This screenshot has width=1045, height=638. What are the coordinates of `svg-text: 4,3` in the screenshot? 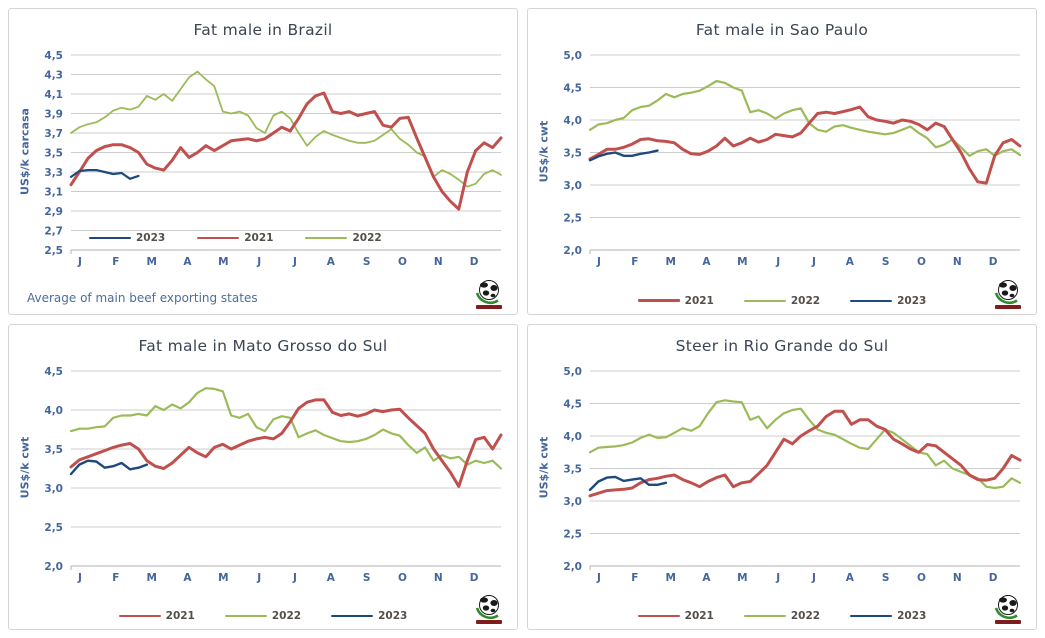 It's located at (53, 75).